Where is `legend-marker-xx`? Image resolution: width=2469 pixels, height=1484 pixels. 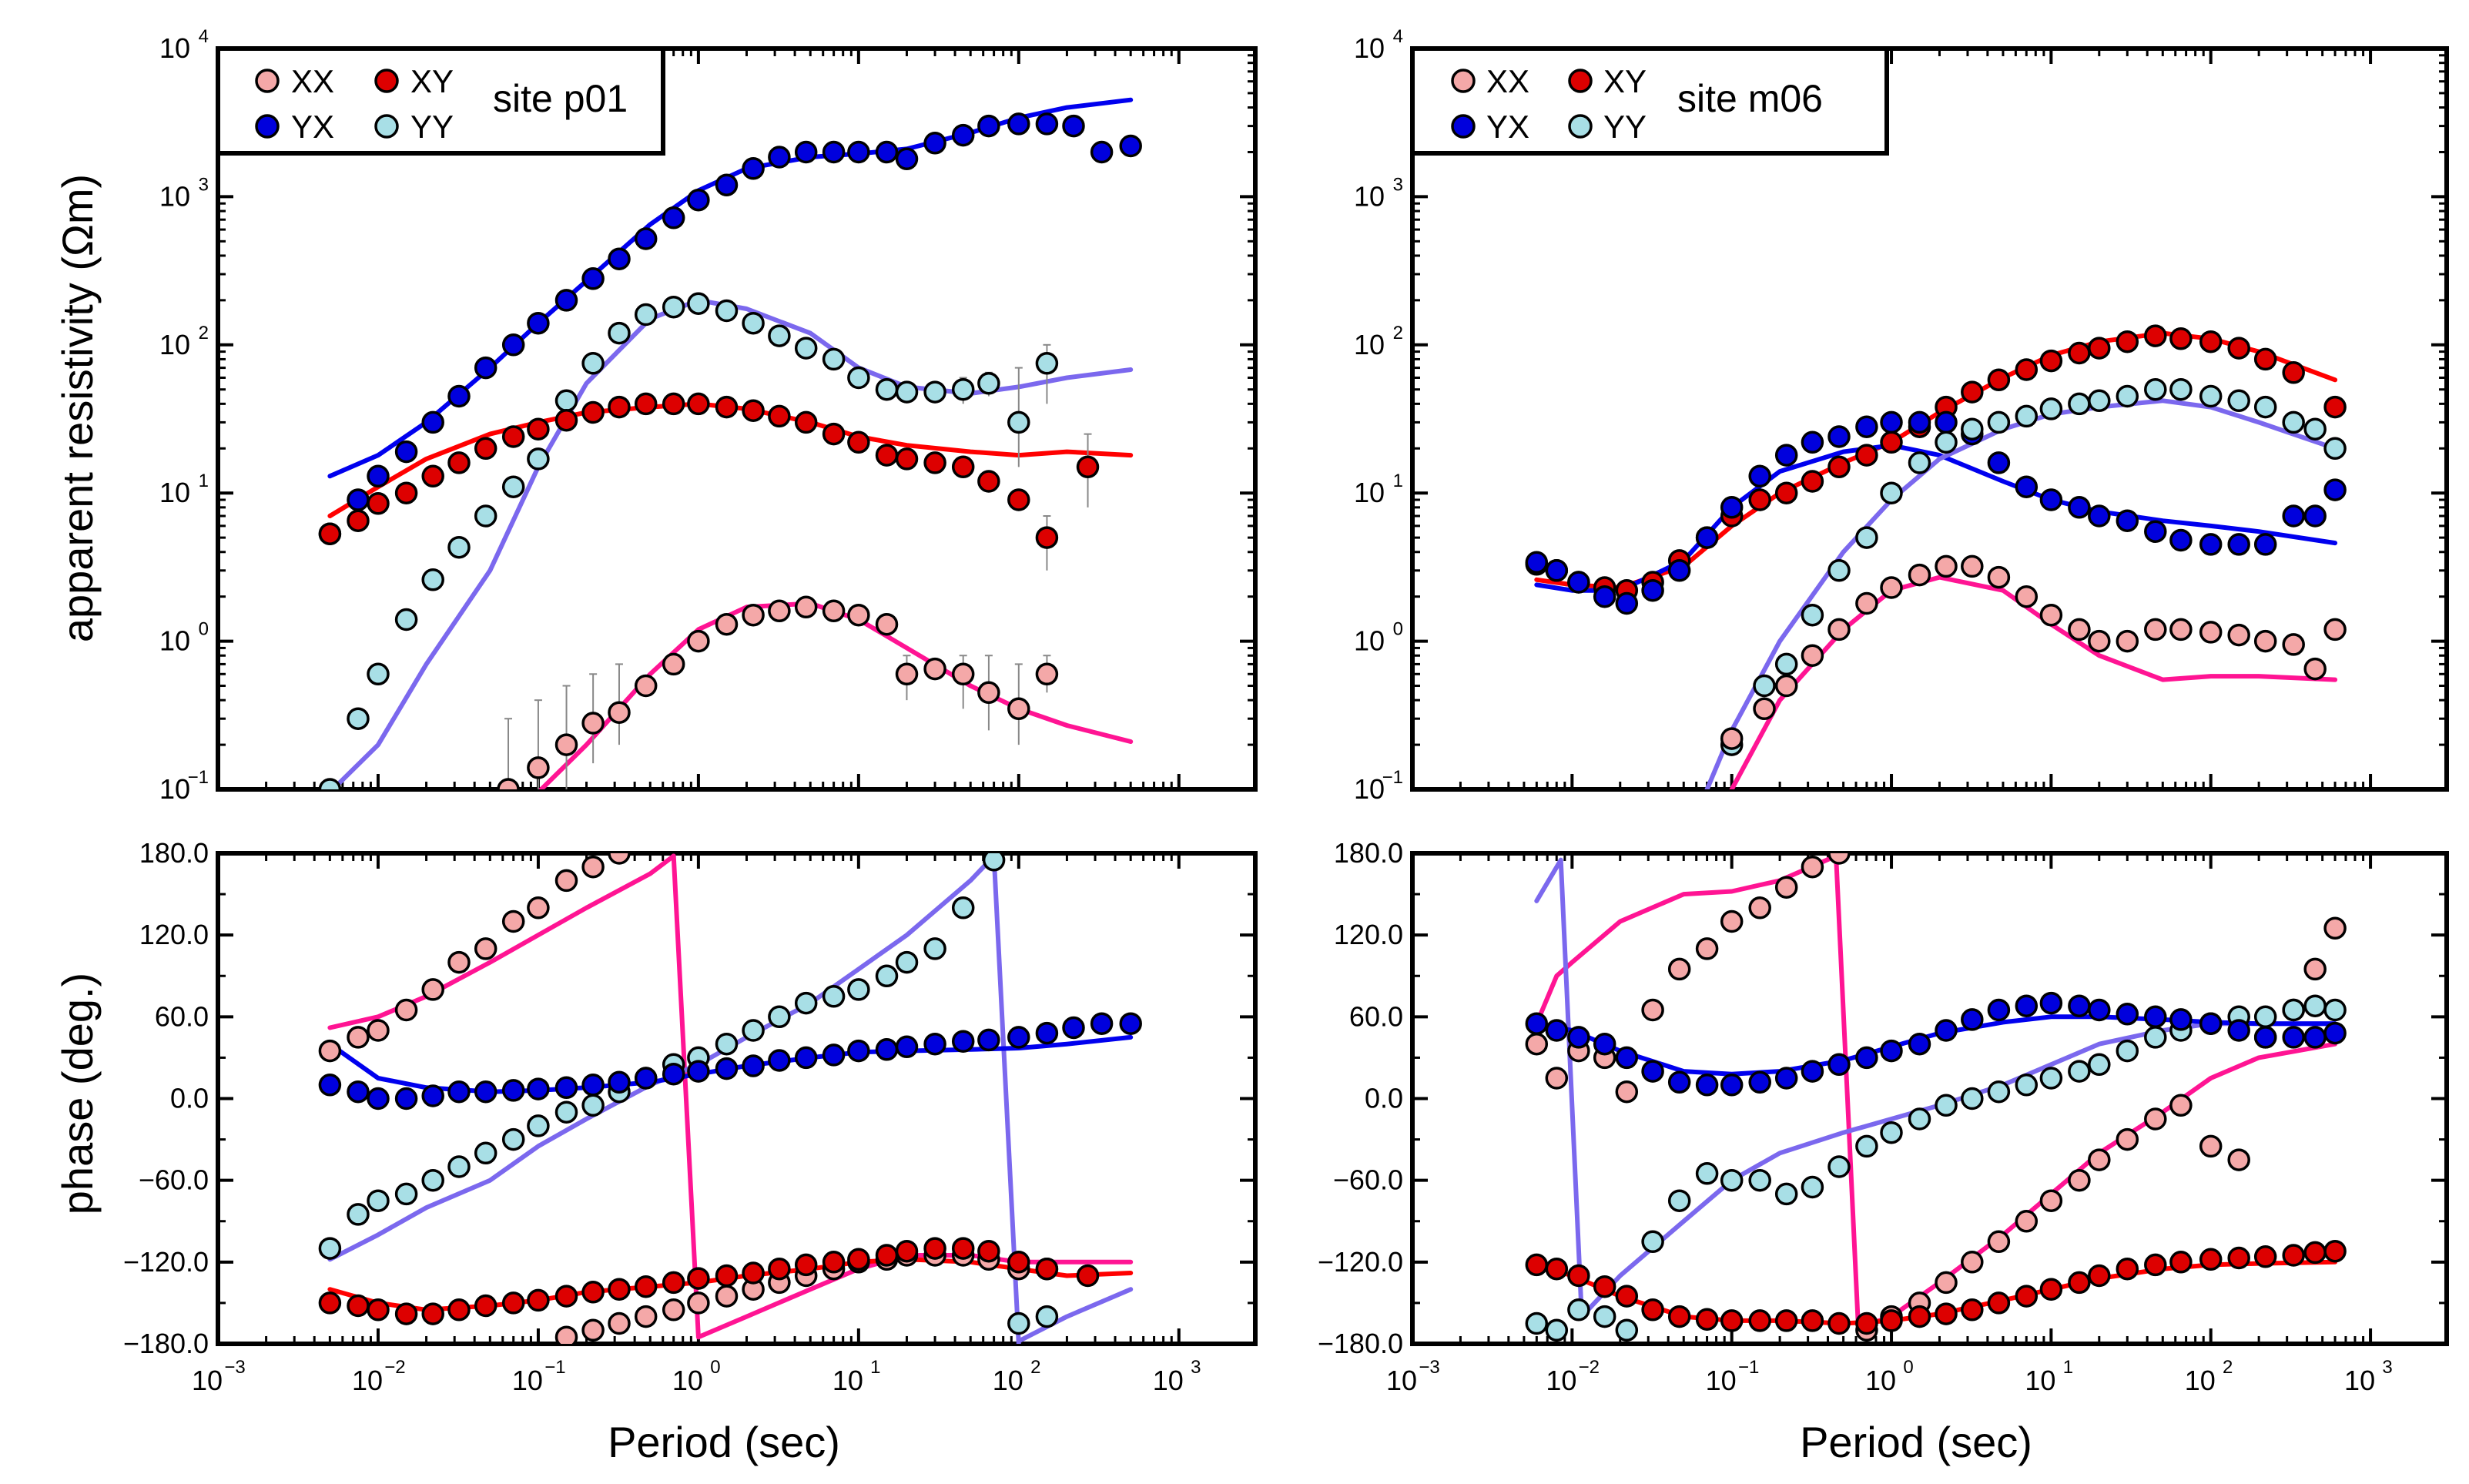
legend-marker-xx is located at coordinates (267, 81).